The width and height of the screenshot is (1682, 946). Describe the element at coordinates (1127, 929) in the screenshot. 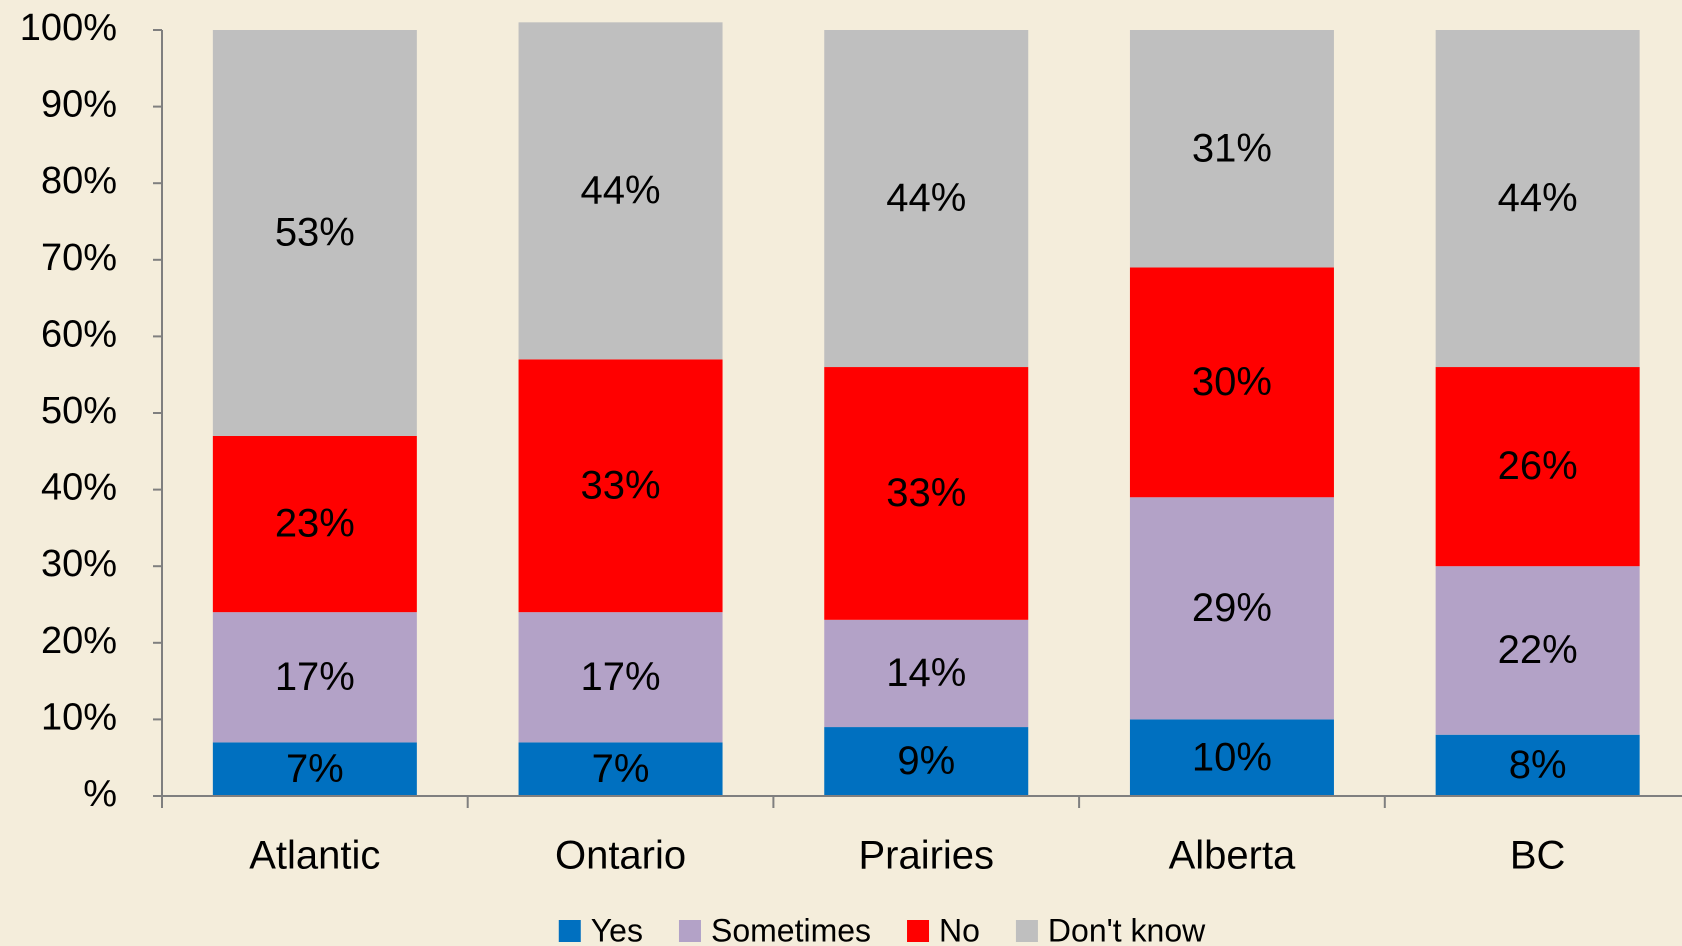

I see `legend-label: Don't know` at that location.